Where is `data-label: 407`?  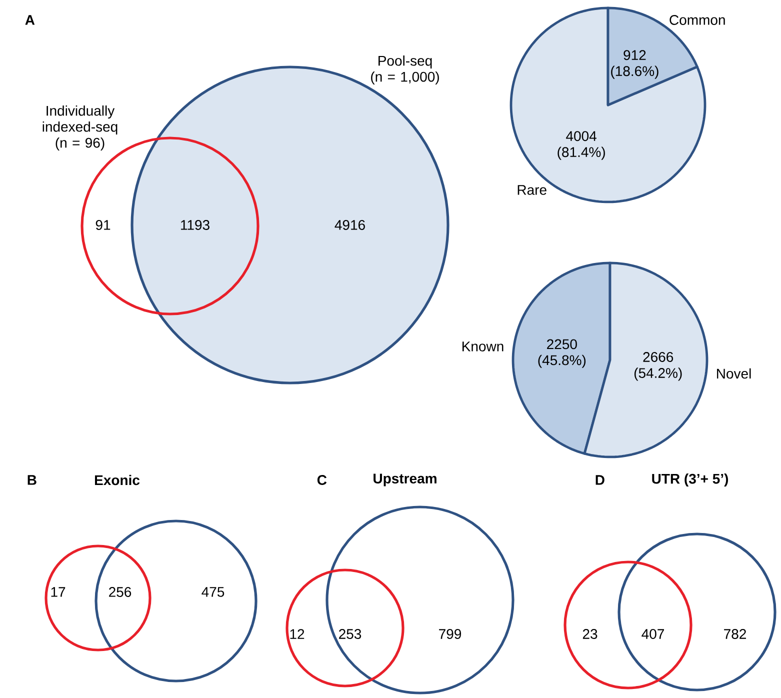
data-label: 407 is located at coordinates (653, 634).